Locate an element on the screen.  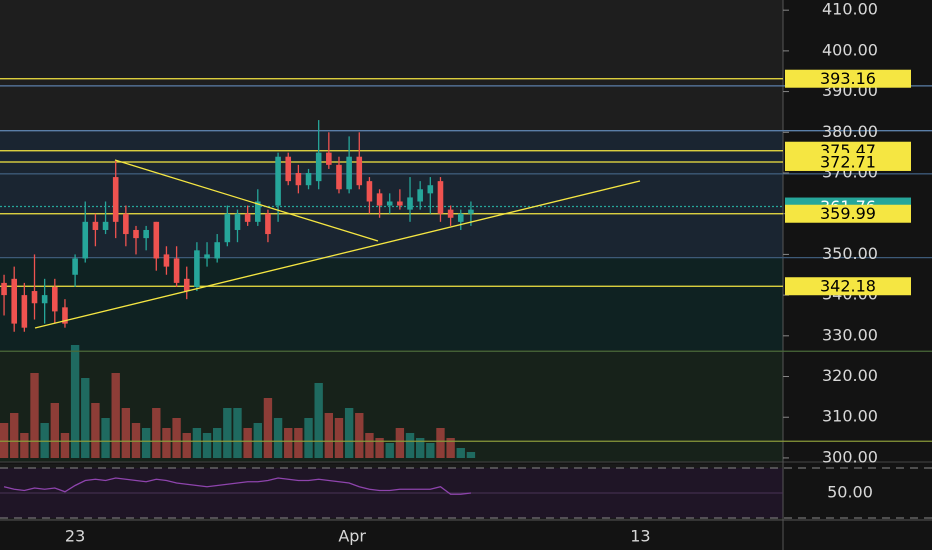
y-tick-label: 400.00 is located at coordinates (850, 49).